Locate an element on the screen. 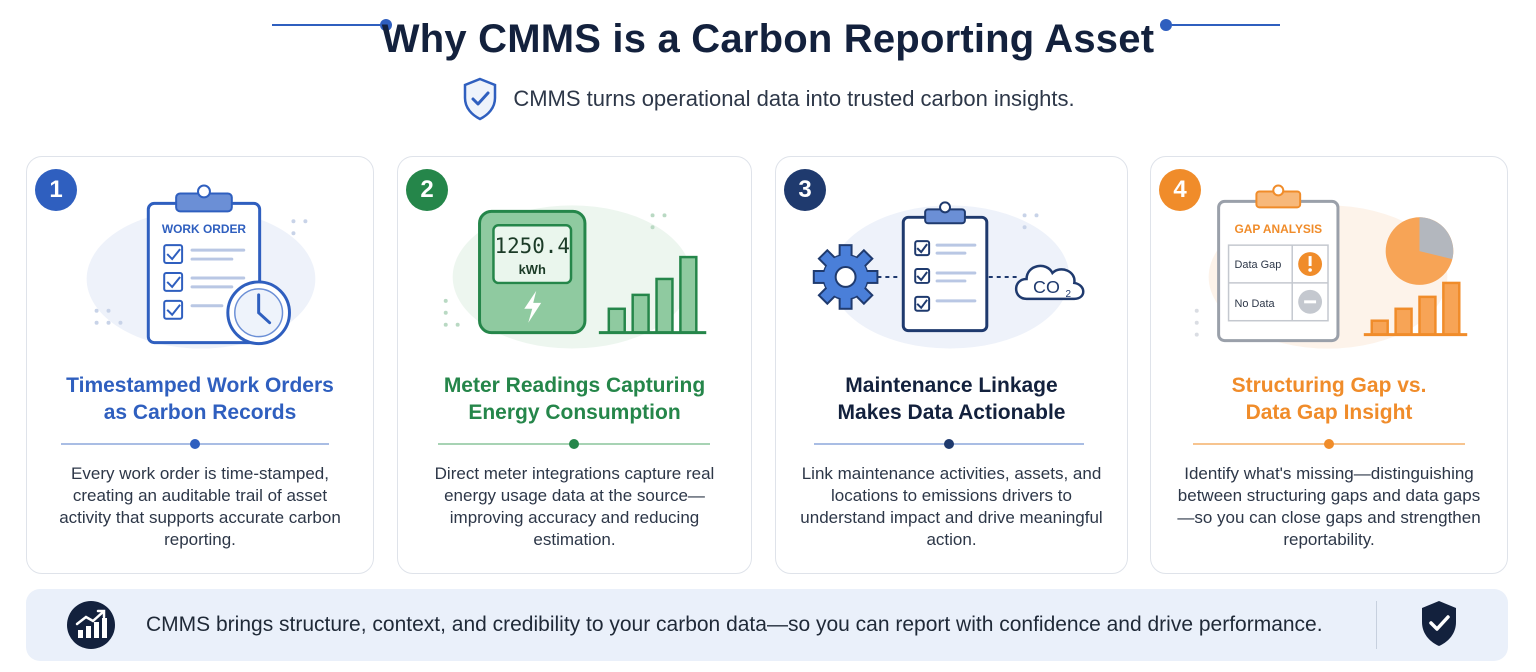  title-dot-left is located at coordinates (386, 25).